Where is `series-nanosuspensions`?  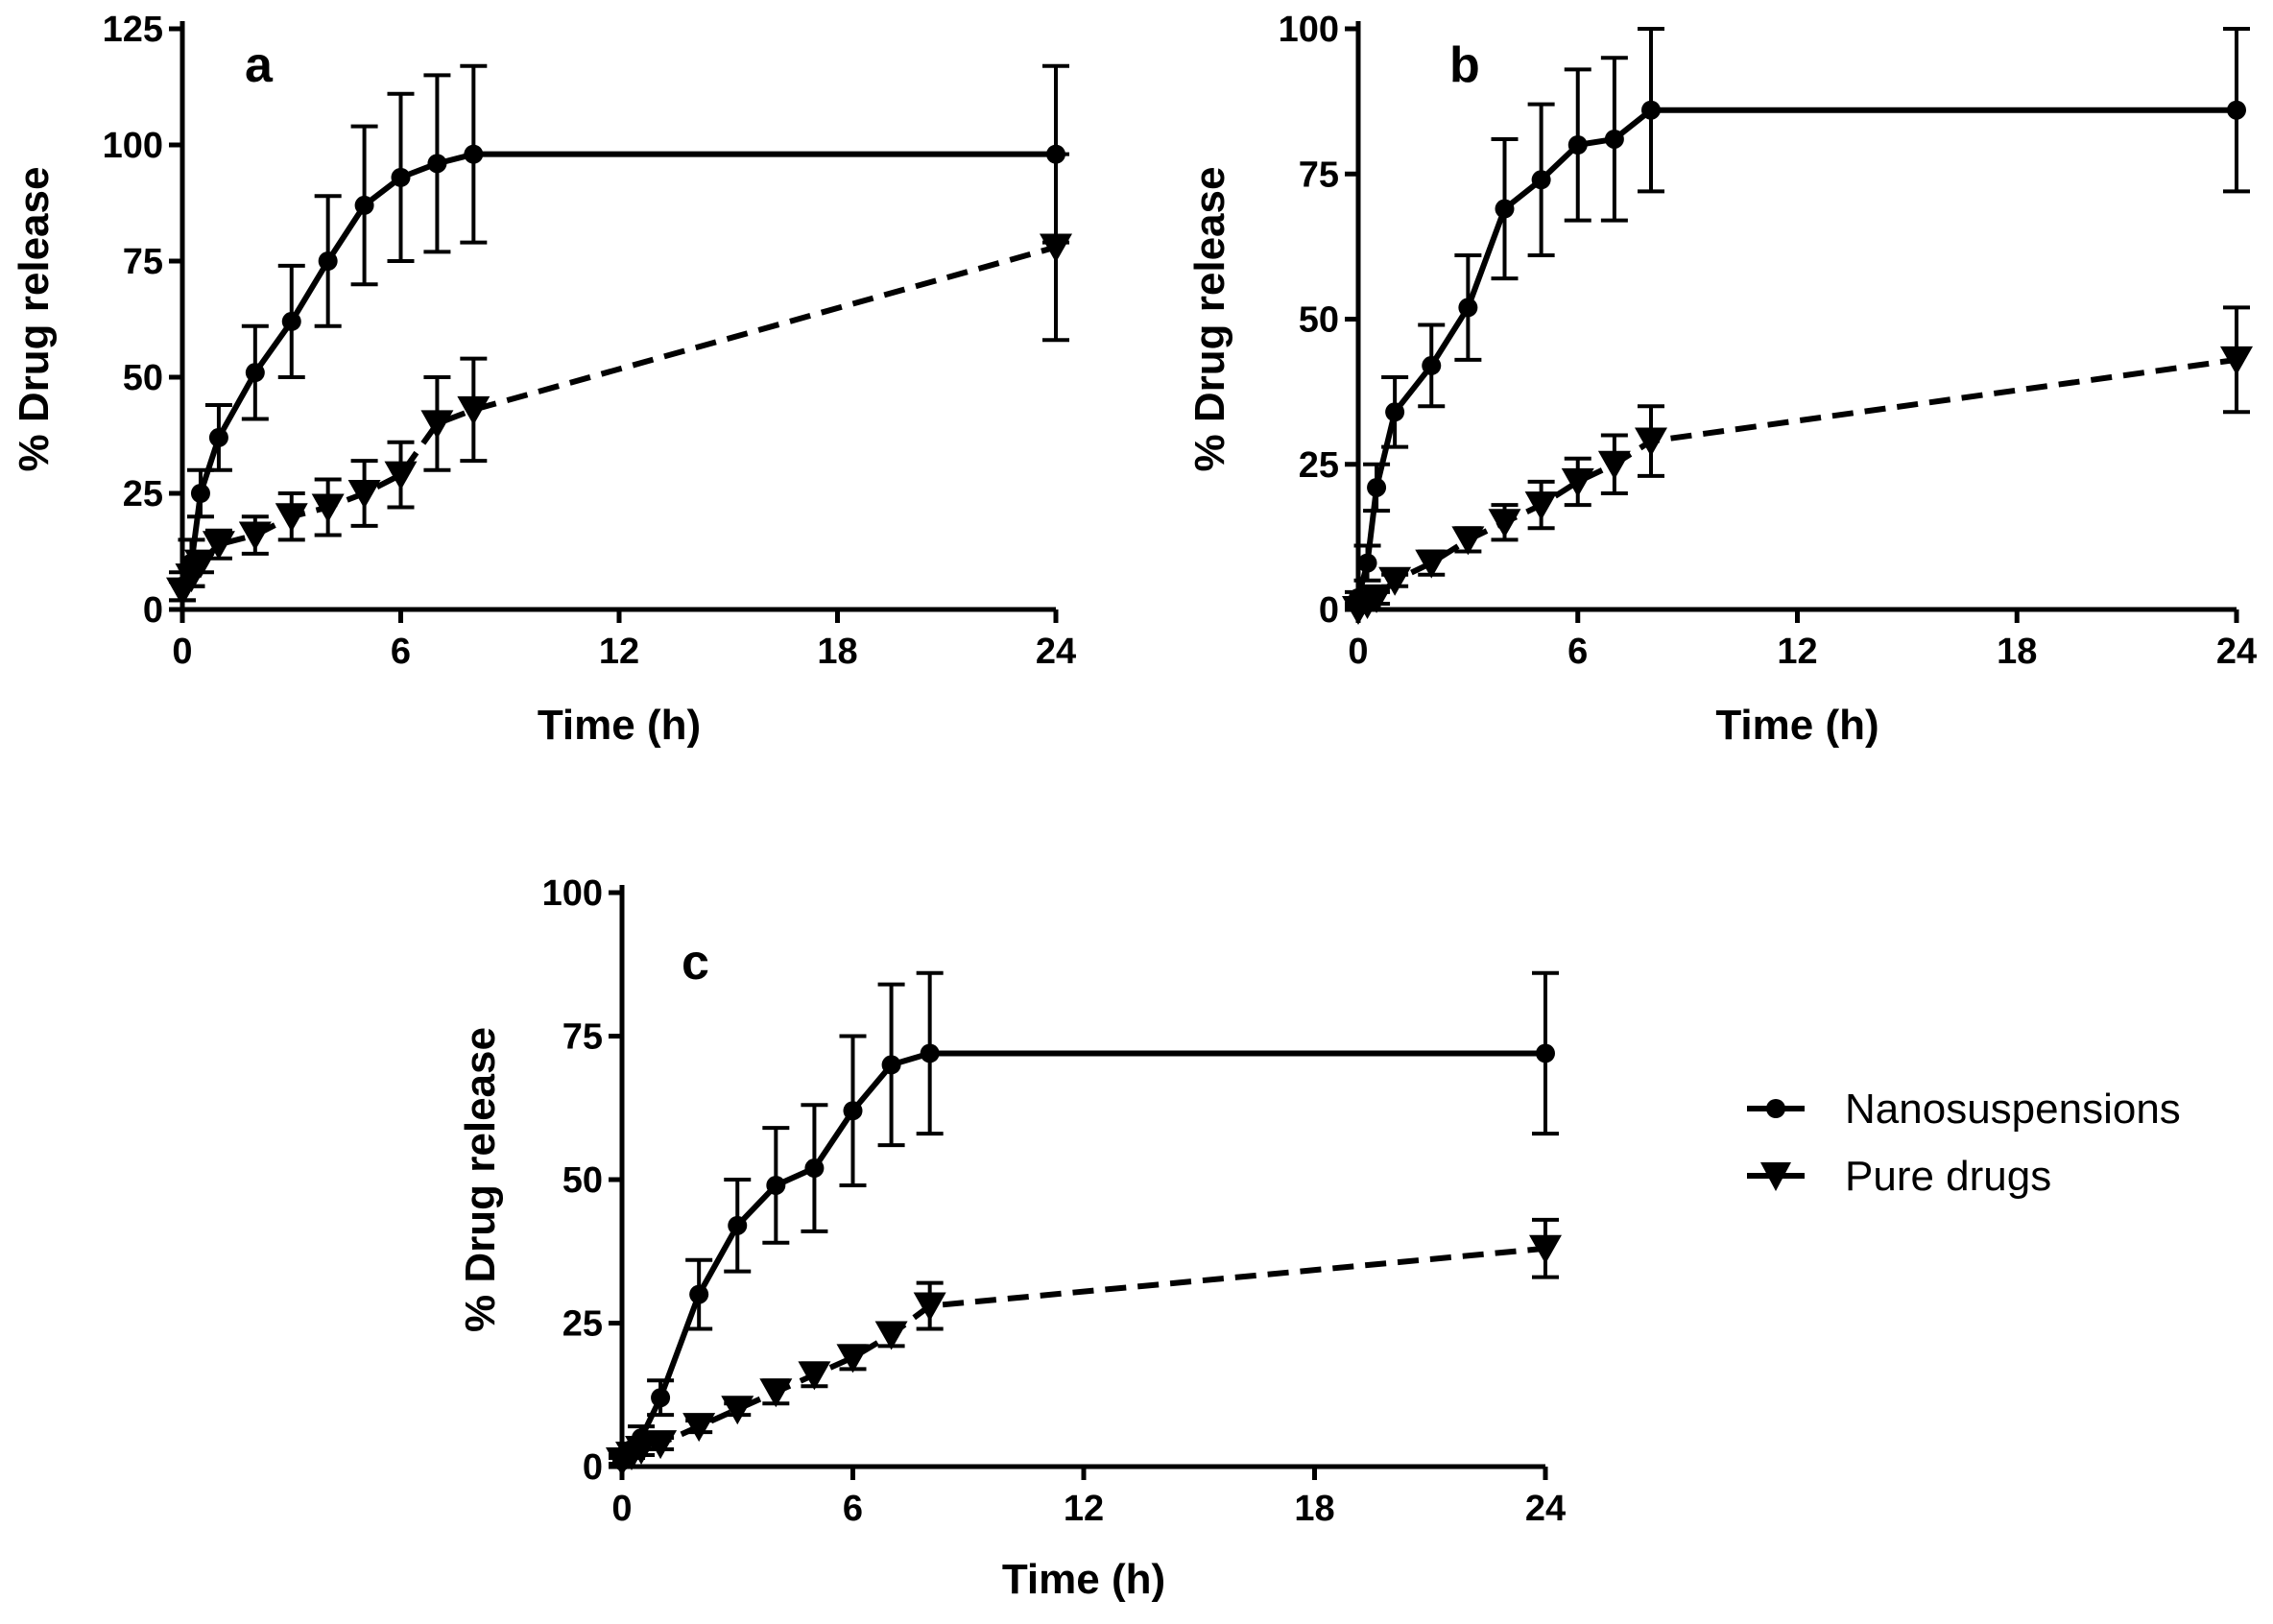 series-nanosuspensions is located at coordinates (1797, 317).